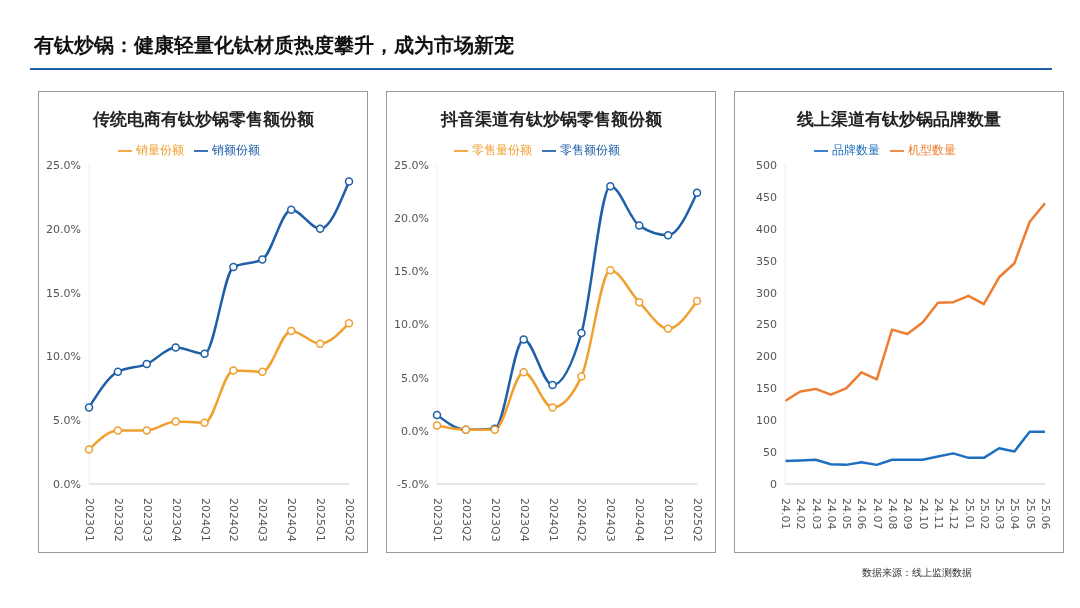 This screenshot has width=1080, height=608. I want to click on legend-label: 销量份额, so click(160, 150).